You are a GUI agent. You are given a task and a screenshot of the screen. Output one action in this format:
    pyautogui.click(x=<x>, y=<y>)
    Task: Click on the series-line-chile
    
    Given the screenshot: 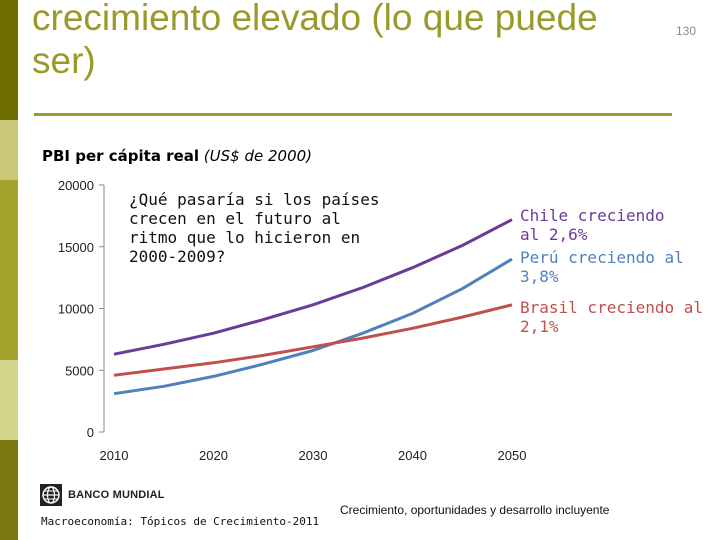 What is the action you would take?
    pyautogui.click(x=313, y=287)
    